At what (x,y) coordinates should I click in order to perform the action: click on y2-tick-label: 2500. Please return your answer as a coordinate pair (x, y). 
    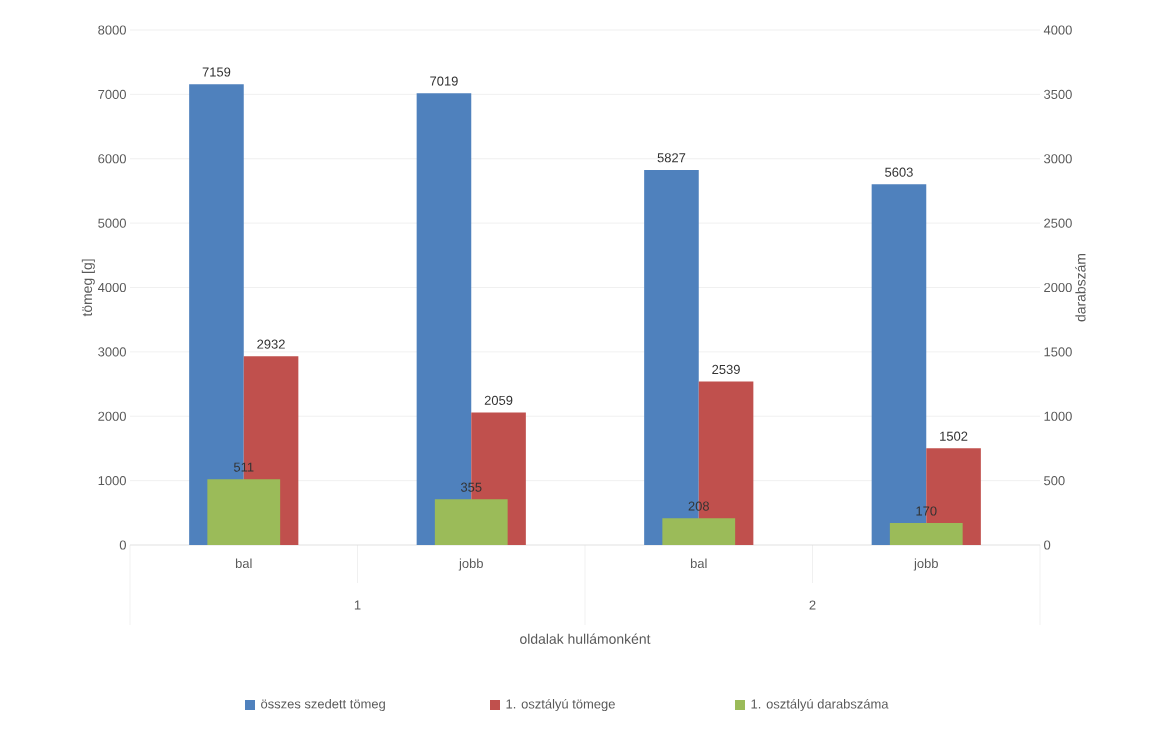
    Looking at the image, I should click on (1058, 223).